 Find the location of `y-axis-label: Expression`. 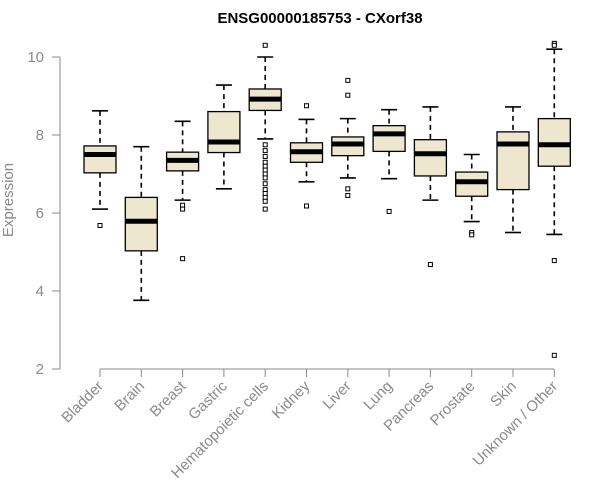

y-axis-label: Expression is located at coordinates (8, 200).